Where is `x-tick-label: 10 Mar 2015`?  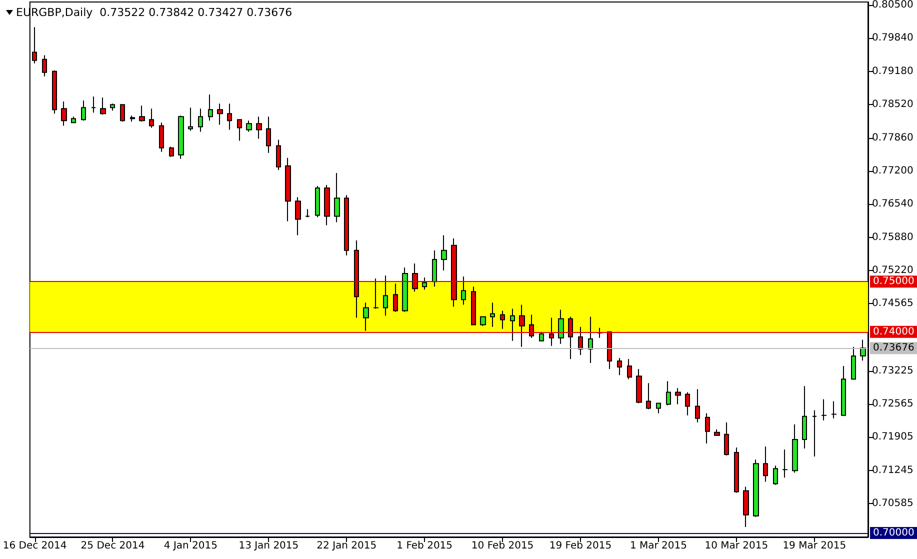 x-tick-label: 10 Mar 2015 is located at coordinates (736, 546).